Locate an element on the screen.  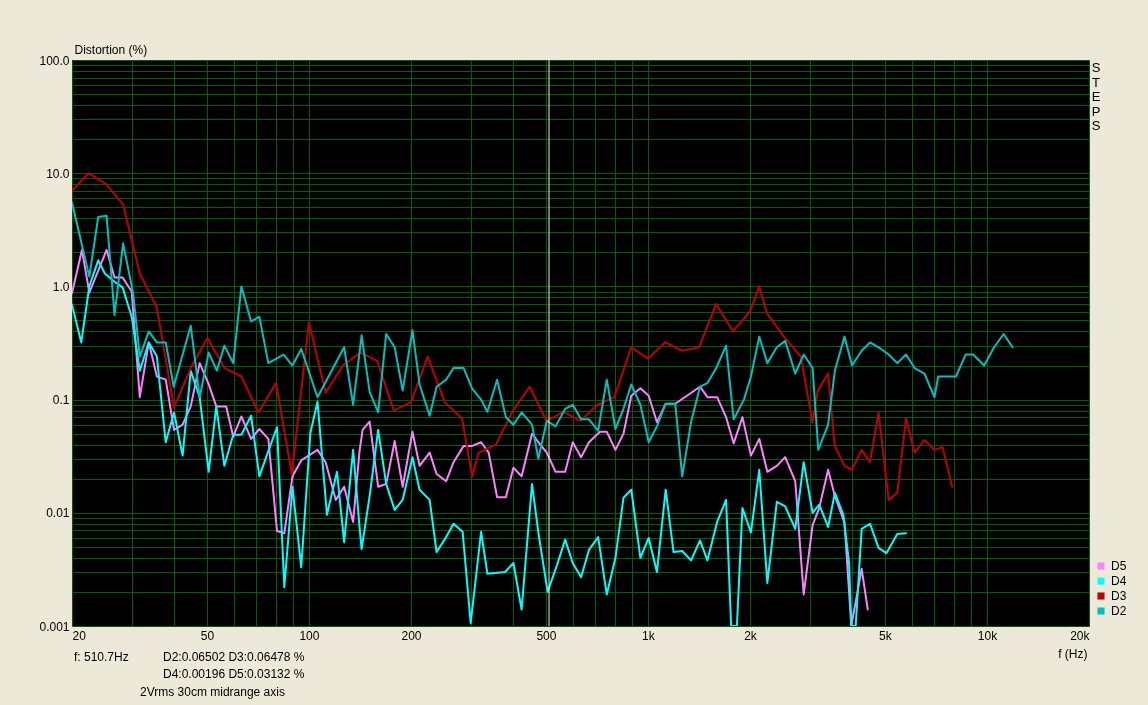
legend-label: D5 is located at coordinates (1119, 566).